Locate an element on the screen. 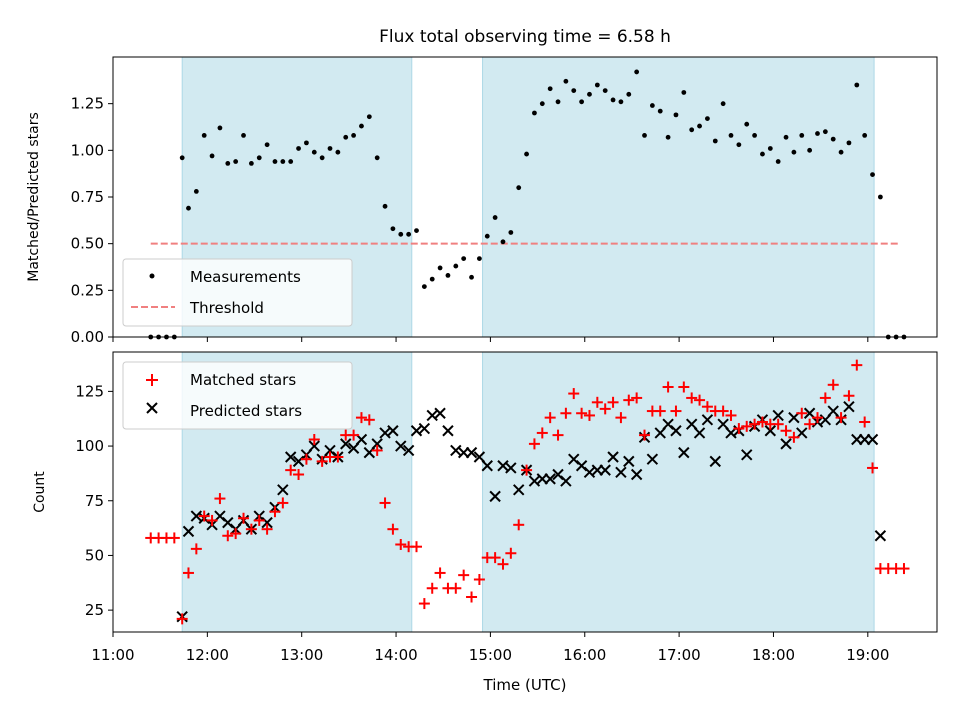 This screenshot has height=720, width=960. ratio-y-axis-ticks: 0.00 0.25 0.50 0.75 1.00 1.25 is located at coordinates (92, 220).